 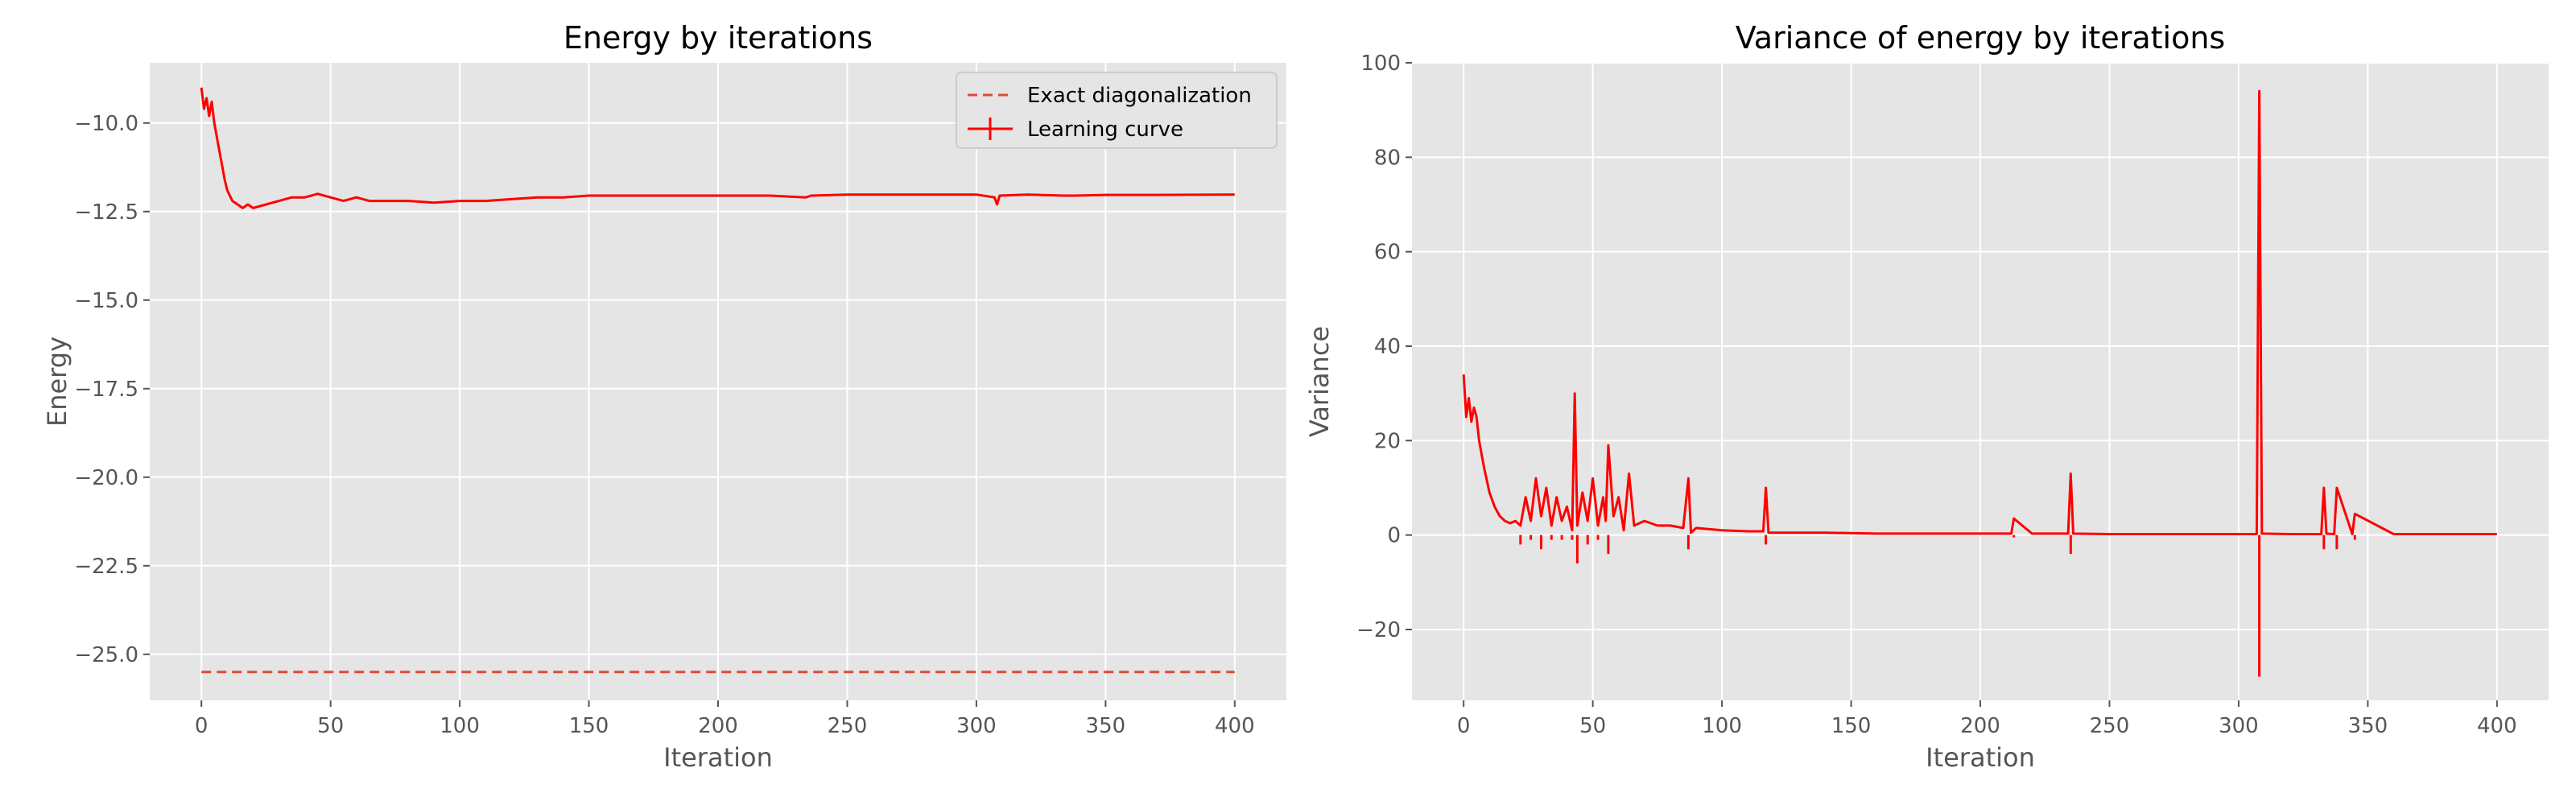 I want to click on energy-legend: Exact diagonalization Learning curve, so click(x=1117, y=111).